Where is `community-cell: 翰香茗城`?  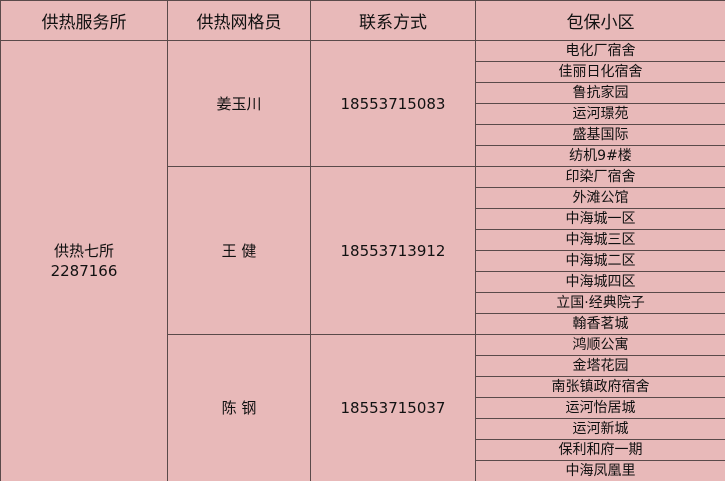 community-cell: 翰香茗城 is located at coordinates (600, 324).